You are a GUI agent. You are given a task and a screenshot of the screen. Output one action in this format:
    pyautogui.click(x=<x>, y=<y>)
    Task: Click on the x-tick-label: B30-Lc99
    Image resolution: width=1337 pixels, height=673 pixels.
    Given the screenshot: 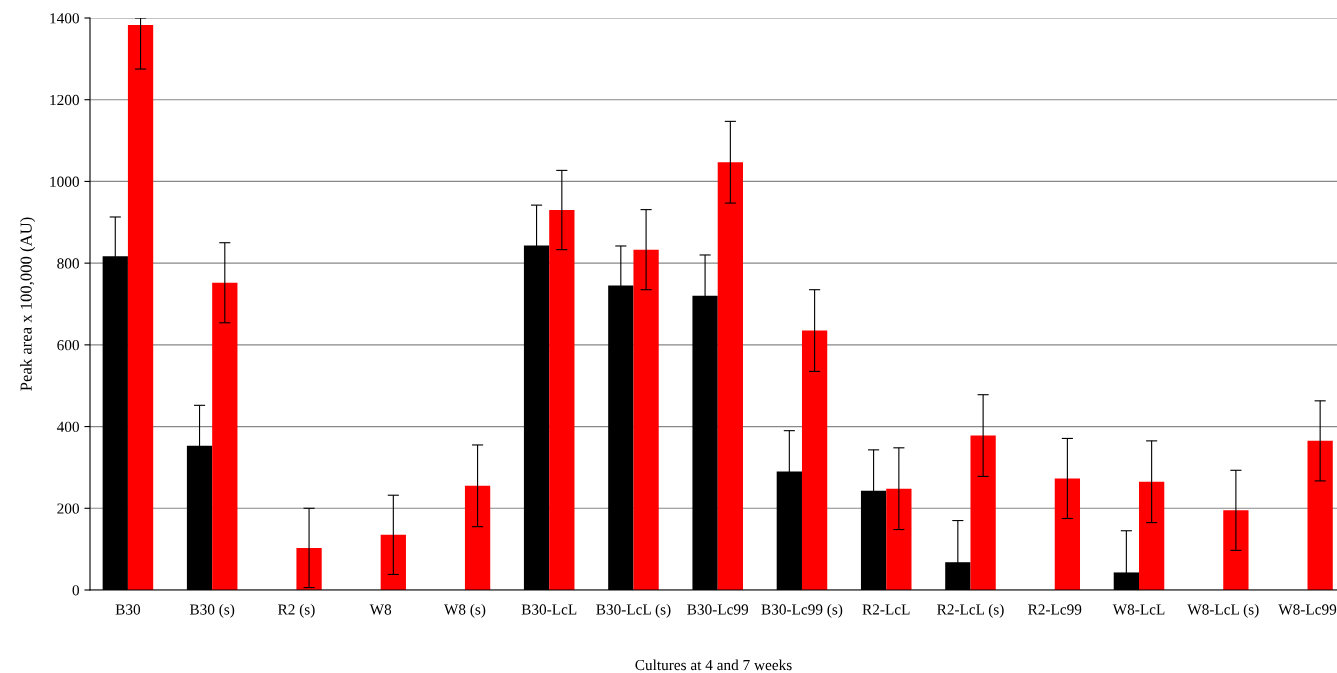 What is the action you would take?
    pyautogui.click(x=718, y=609)
    